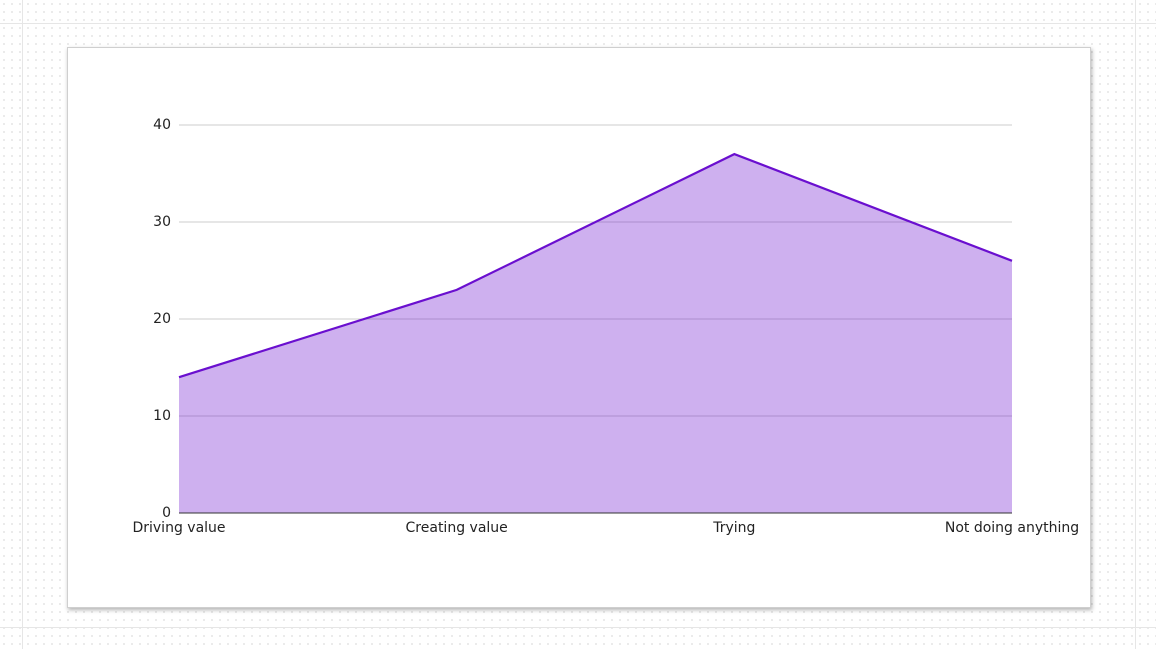 The image size is (1156, 649). Describe the element at coordinates (162, 125) in the screenshot. I see `y-tick-label: 40` at that location.